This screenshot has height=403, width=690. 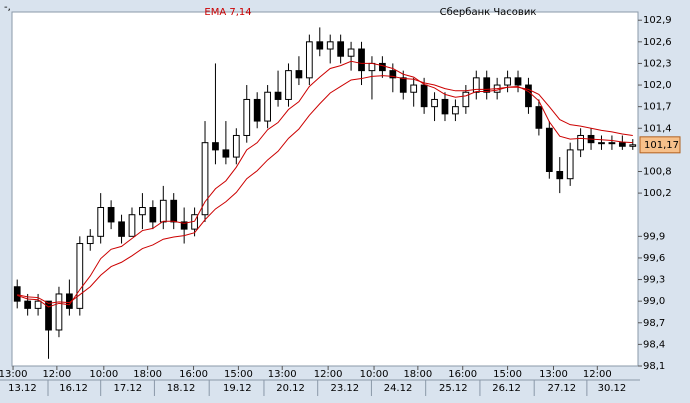 I want to click on date-label: 23.12, so click(x=345, y=388).